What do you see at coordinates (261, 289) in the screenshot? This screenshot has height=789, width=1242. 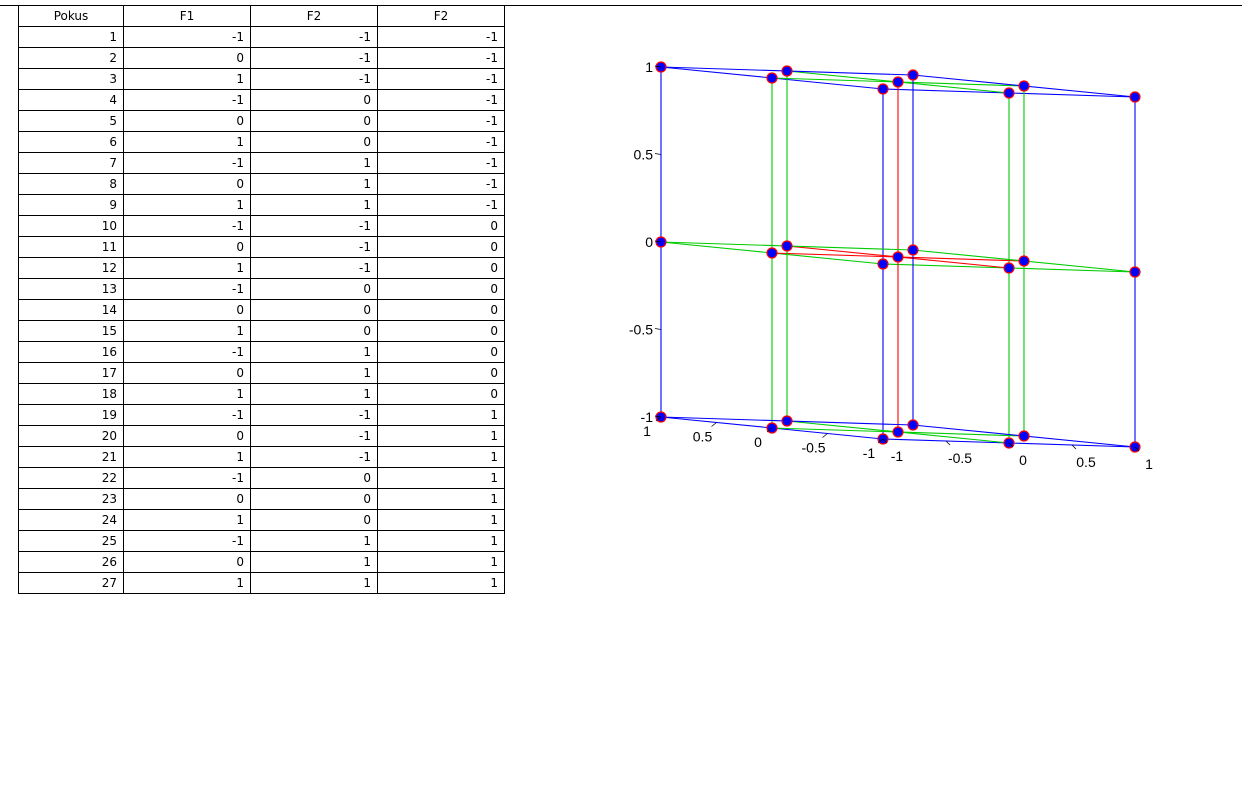 I see `table-row: 13 -1 0 0` at bounding box center [261, 289].